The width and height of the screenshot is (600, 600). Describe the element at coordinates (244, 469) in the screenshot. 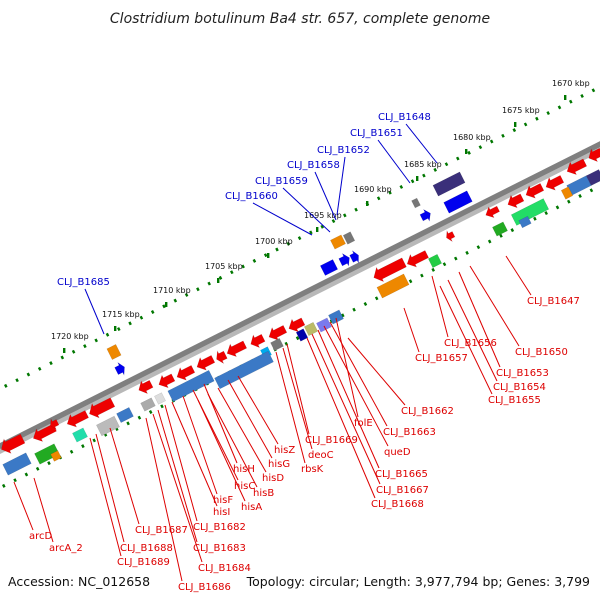

I see `gene-label-reverse: hisH` at that location.